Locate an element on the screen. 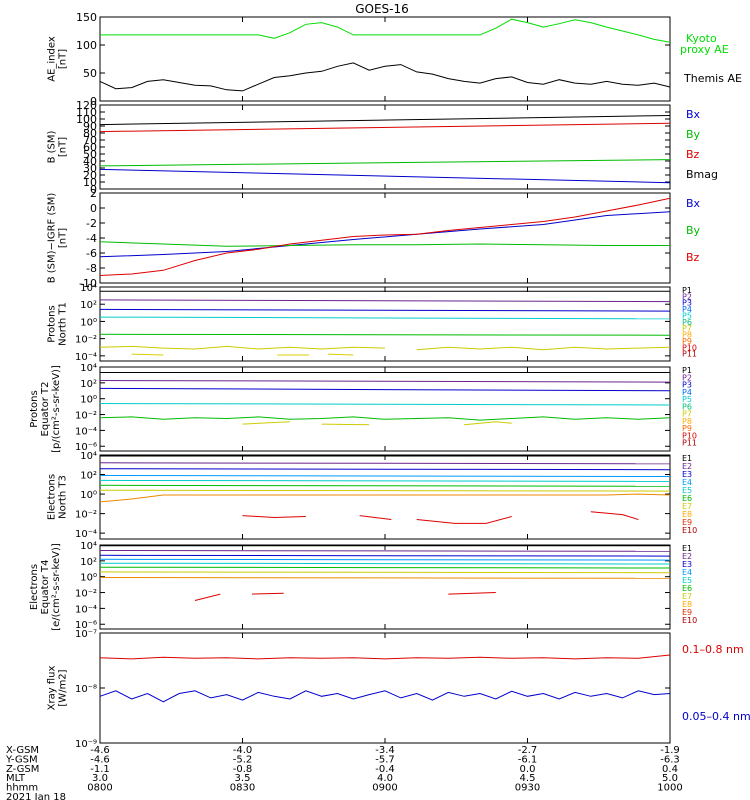  legend-entry: P7 is located at coordinates (687, 414).